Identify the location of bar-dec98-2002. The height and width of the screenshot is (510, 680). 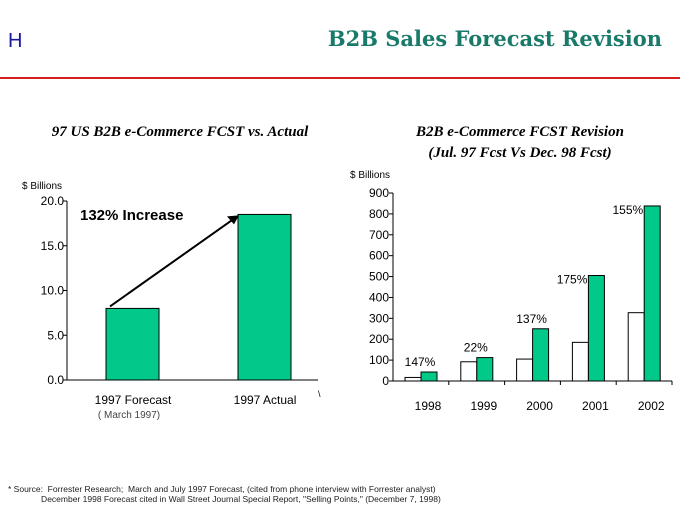
(652, 293).